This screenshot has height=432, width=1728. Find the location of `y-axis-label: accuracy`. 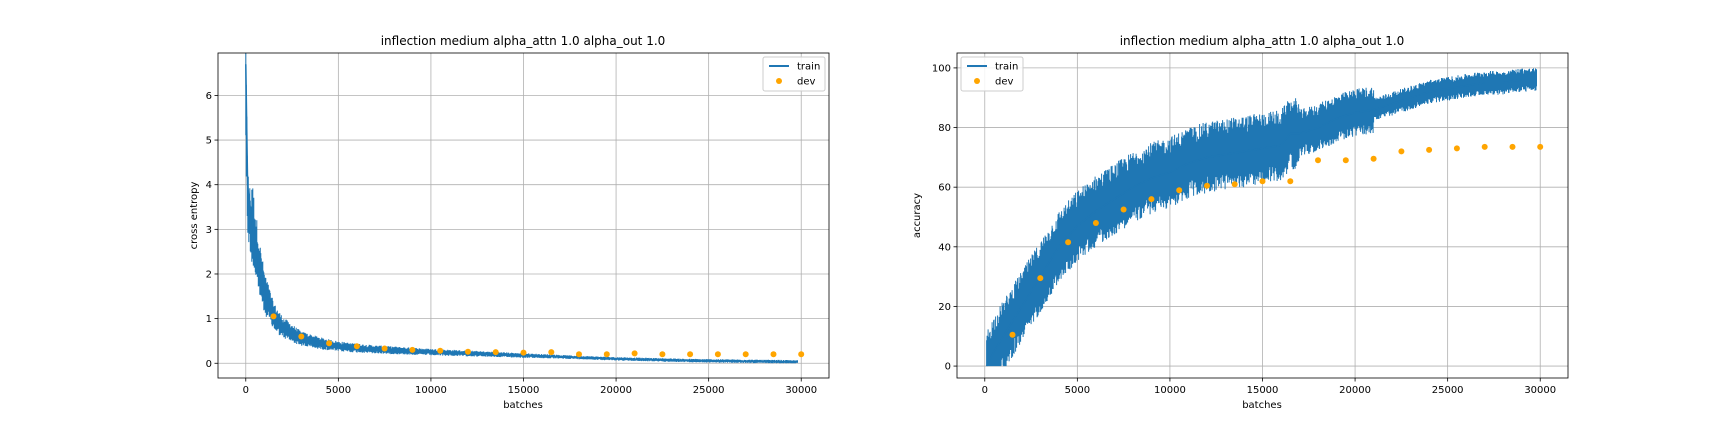

y-axis-label: accuracy is located at coordinates (917, 215).